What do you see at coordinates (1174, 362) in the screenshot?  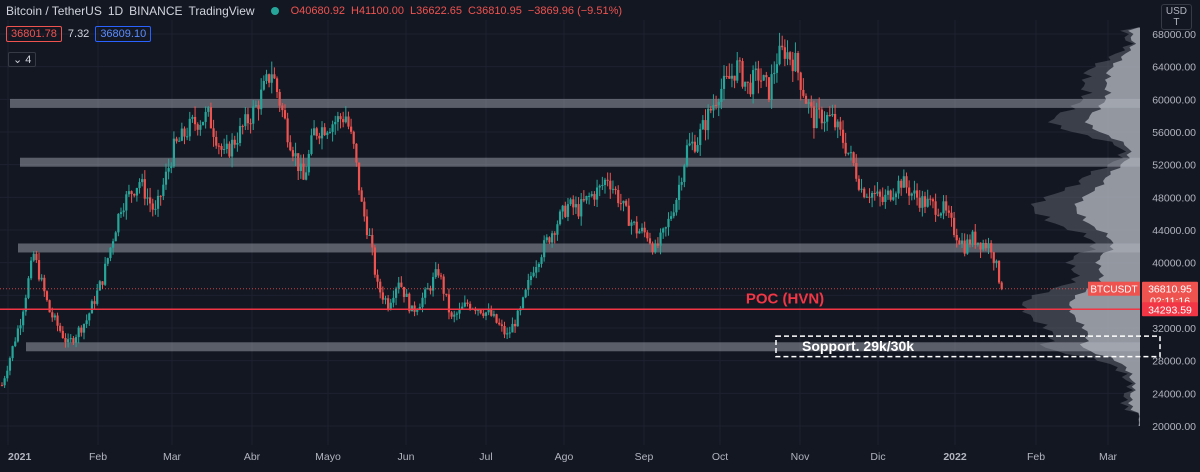 I see `y-tick-label: 28000.00` at bounding box center [1174, 362].